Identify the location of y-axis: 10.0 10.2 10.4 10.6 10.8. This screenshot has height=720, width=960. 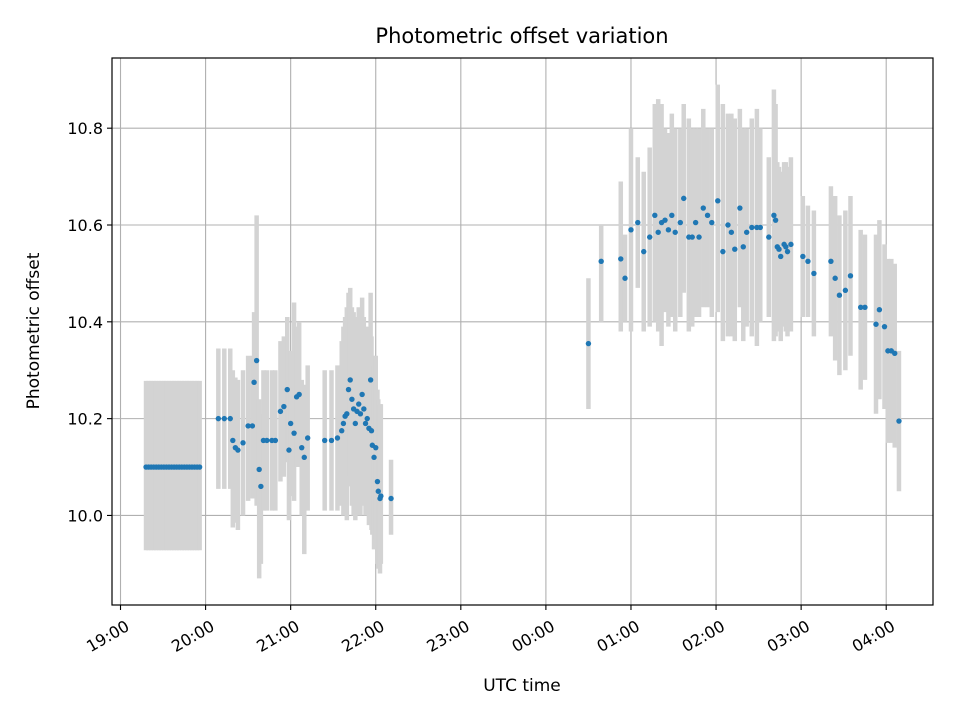
(89, 322).